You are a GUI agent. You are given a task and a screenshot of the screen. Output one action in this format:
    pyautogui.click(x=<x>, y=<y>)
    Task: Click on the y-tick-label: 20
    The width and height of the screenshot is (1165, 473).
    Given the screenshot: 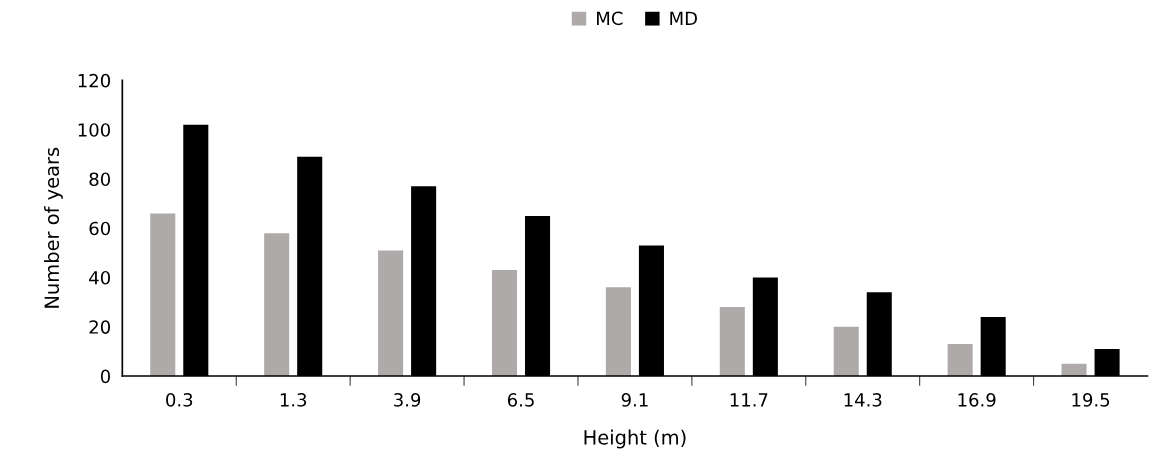 What is the action you would take?
    pyautogui.click(x=100, y=327)
    